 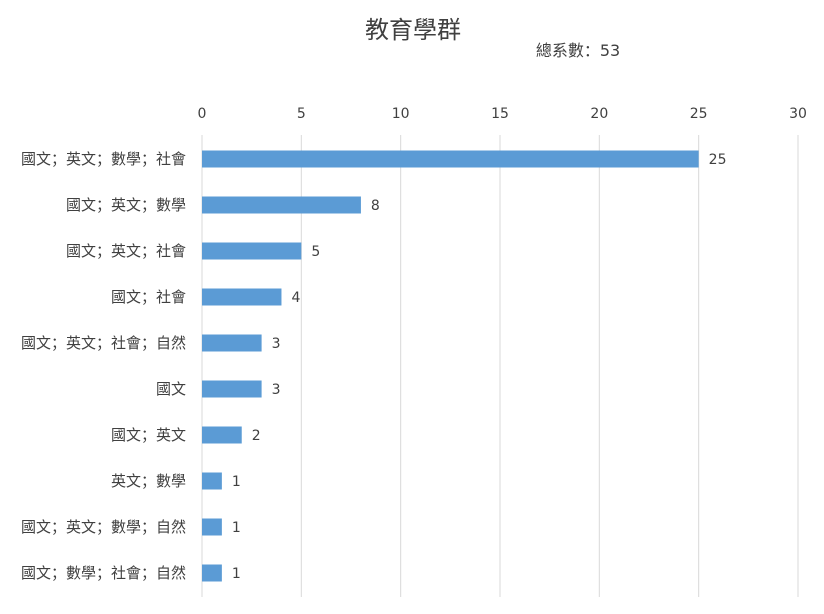 What do you see at coordinates (126, 205) in the screenshot?
I see `category-label: 國文；英文；數學` at bounding box center [126, 205].